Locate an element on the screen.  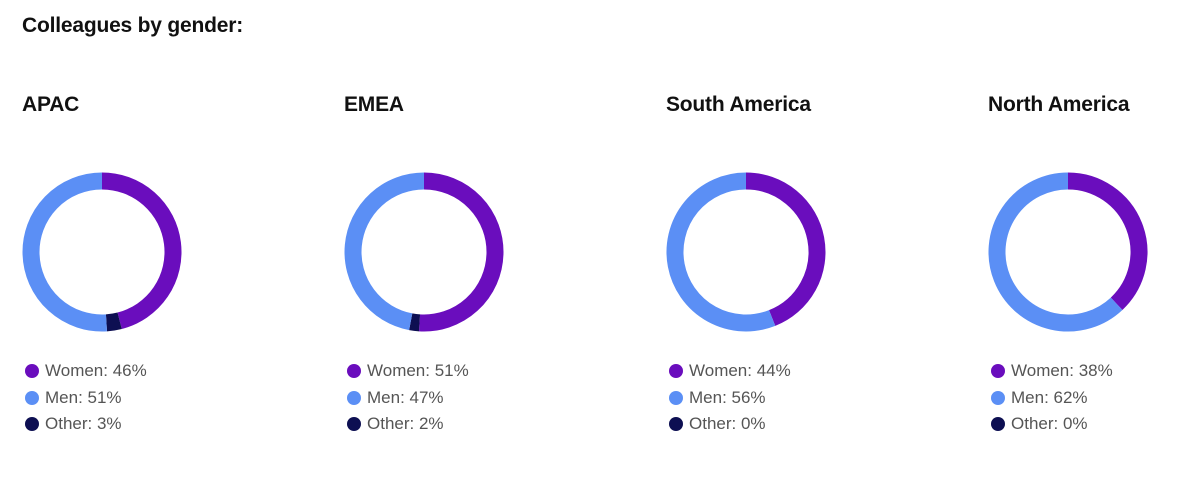
legend-label: Other: 3% is located at coordinates (83, 424).